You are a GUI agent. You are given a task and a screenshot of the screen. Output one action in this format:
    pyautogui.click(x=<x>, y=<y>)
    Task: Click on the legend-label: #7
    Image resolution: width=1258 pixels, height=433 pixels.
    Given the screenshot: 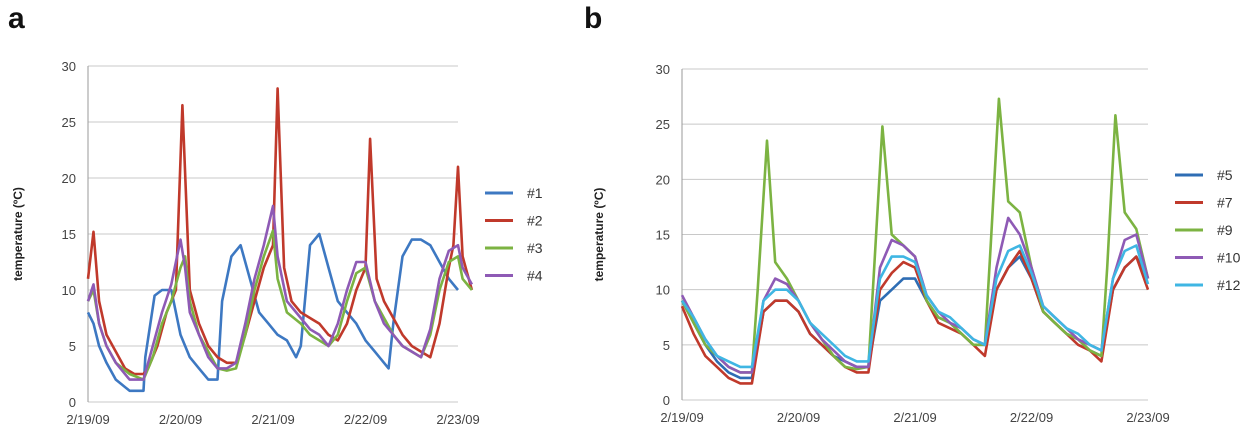 What is the action you would take?
    pyautogui.click(x=1225, y=203)
    